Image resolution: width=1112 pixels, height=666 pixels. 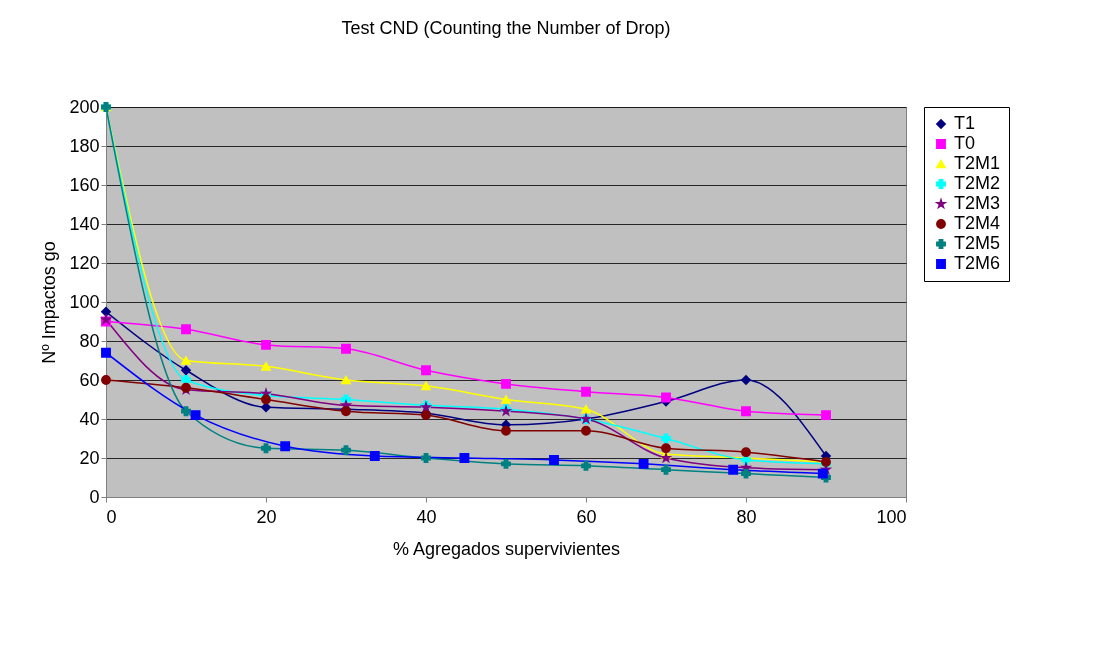 I want to click on y-tick-label: 200, so click(x=84, y=106).